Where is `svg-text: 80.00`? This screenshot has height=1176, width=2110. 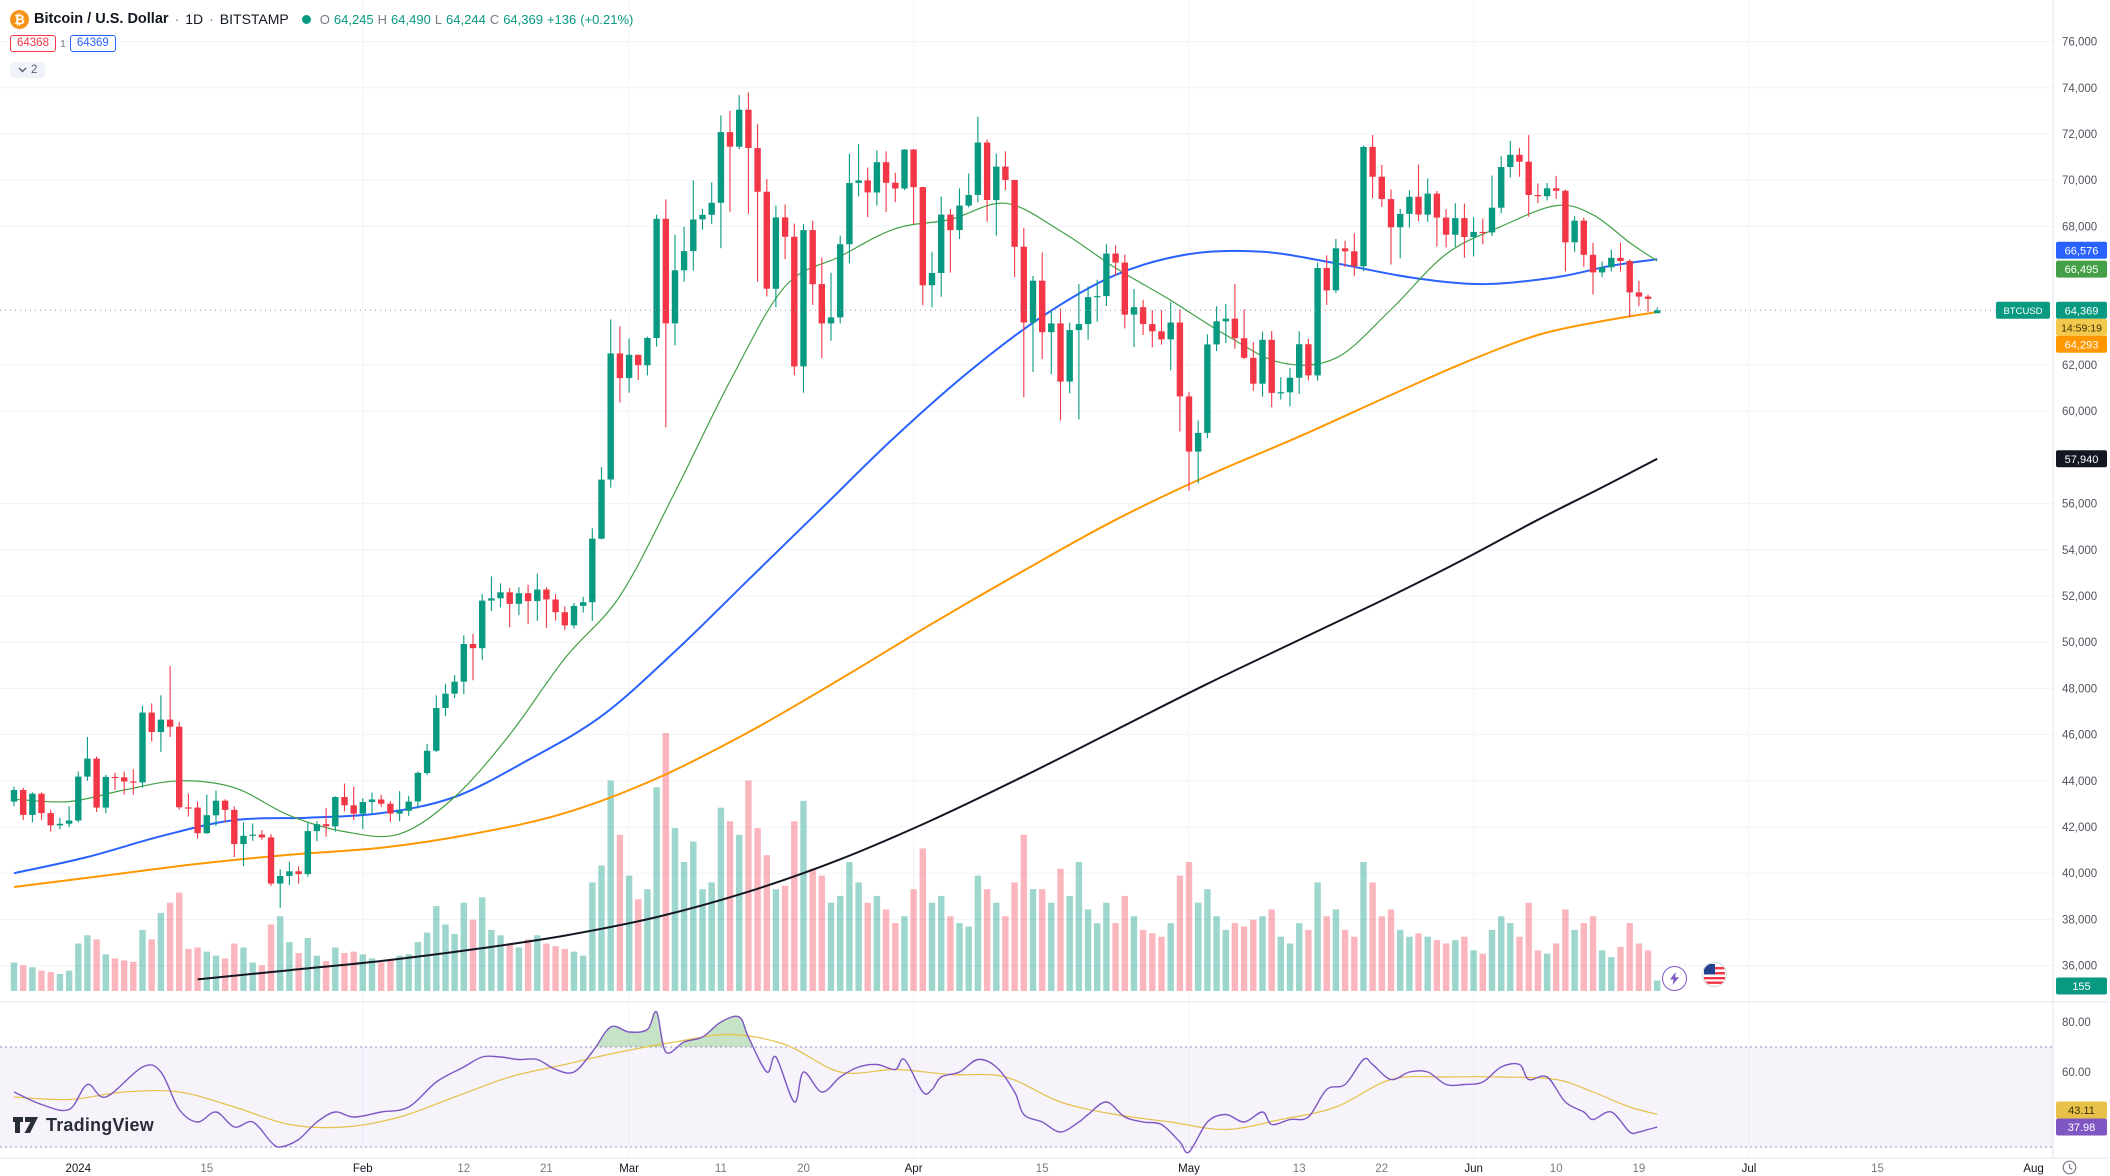 svg-text: 80.00 is located at coordinates (2076, 1023).